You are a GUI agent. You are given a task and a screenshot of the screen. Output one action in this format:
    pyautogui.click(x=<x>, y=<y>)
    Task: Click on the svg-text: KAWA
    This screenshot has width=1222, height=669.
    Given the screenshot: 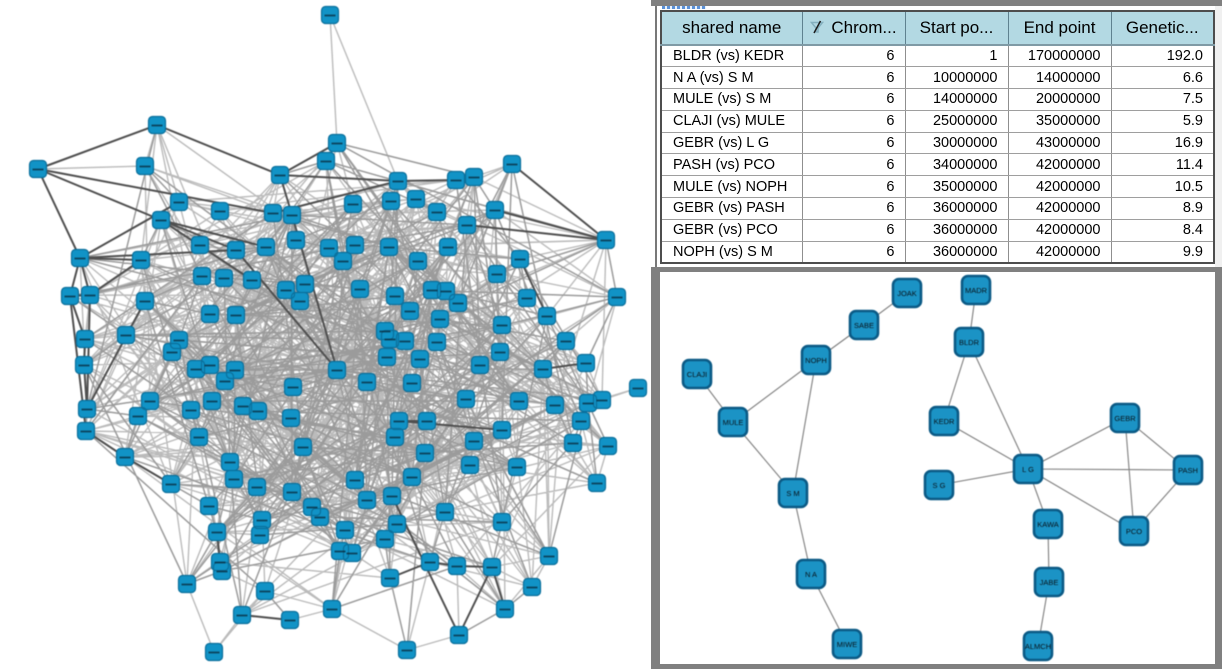 What is the action you would take?
    pyautogui.click(x=1048, y=524)
    